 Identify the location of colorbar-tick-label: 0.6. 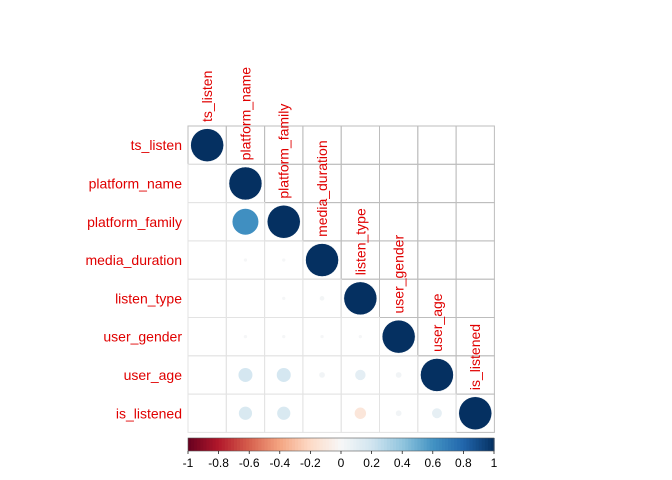
(432, 463).